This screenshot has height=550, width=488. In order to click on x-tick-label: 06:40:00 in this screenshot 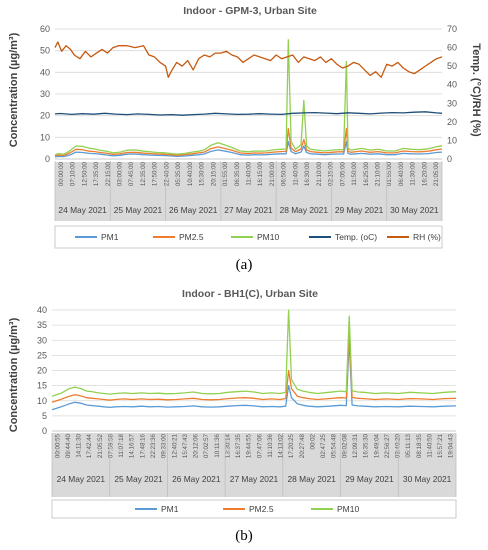, I will do `click(401, 173)`.